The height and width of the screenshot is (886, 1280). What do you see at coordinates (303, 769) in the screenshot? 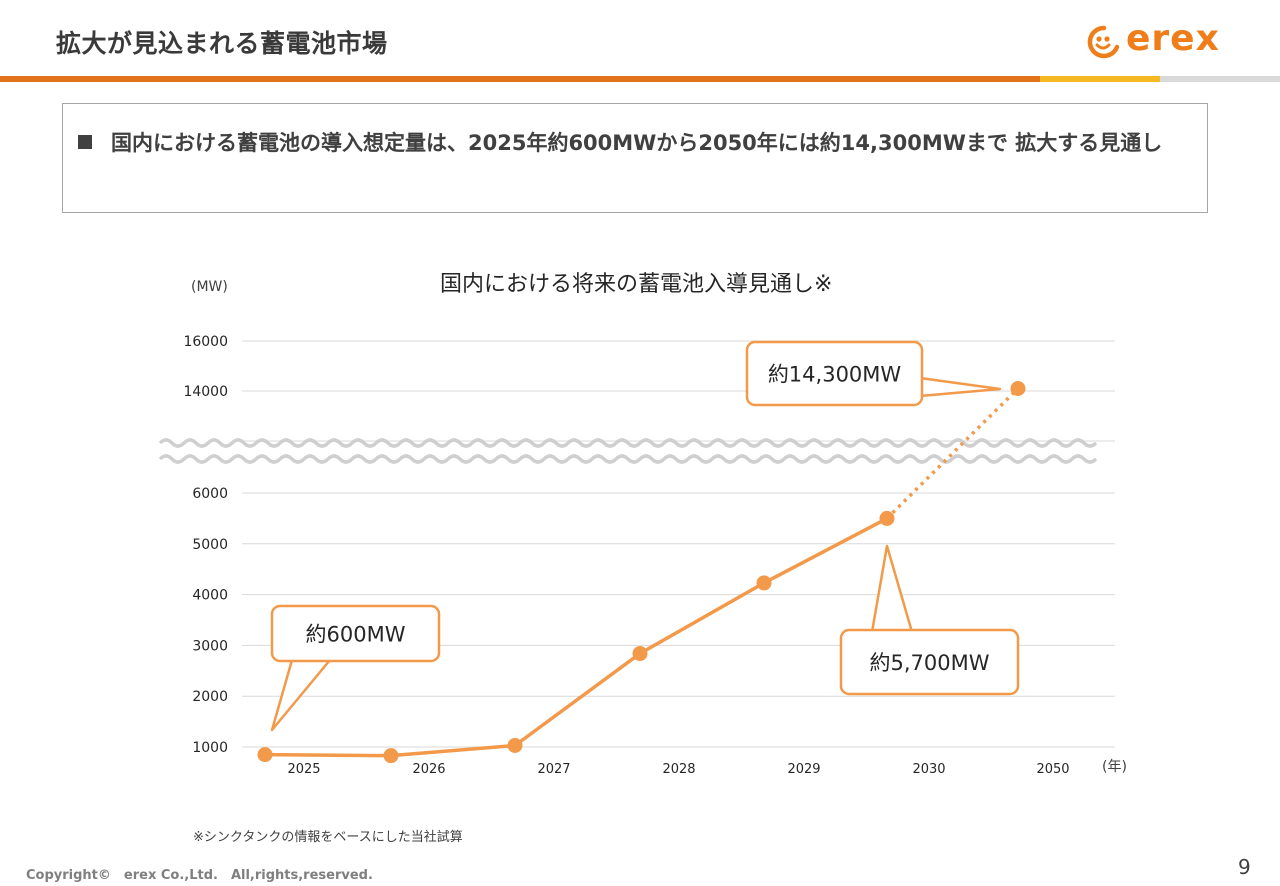
I see `x-tick-label: 2025` at bounding box center [303, 769].